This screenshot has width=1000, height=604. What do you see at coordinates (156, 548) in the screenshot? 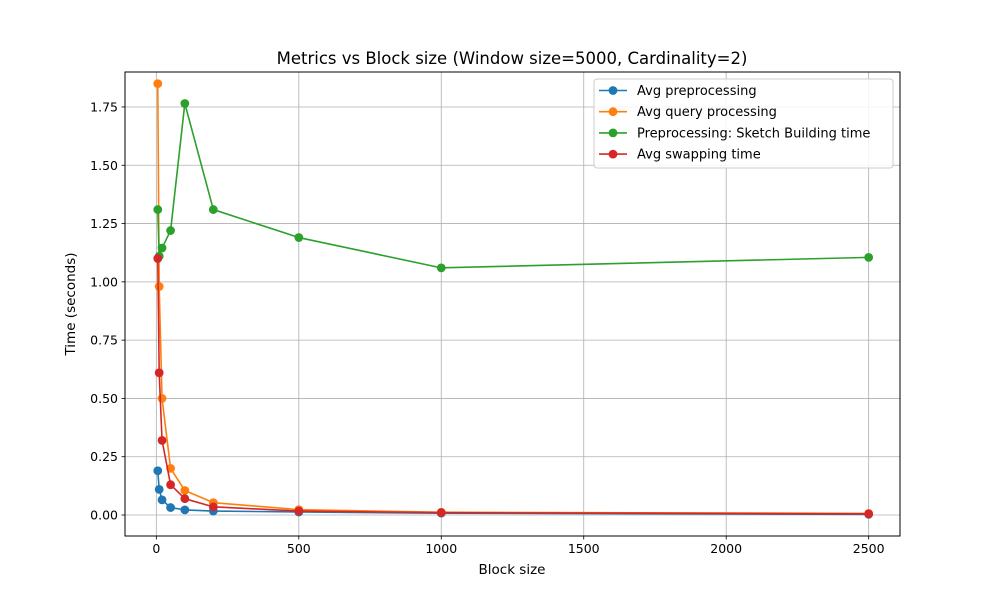
I see `x-tick-label: 0` at bounding box center [156, 548].